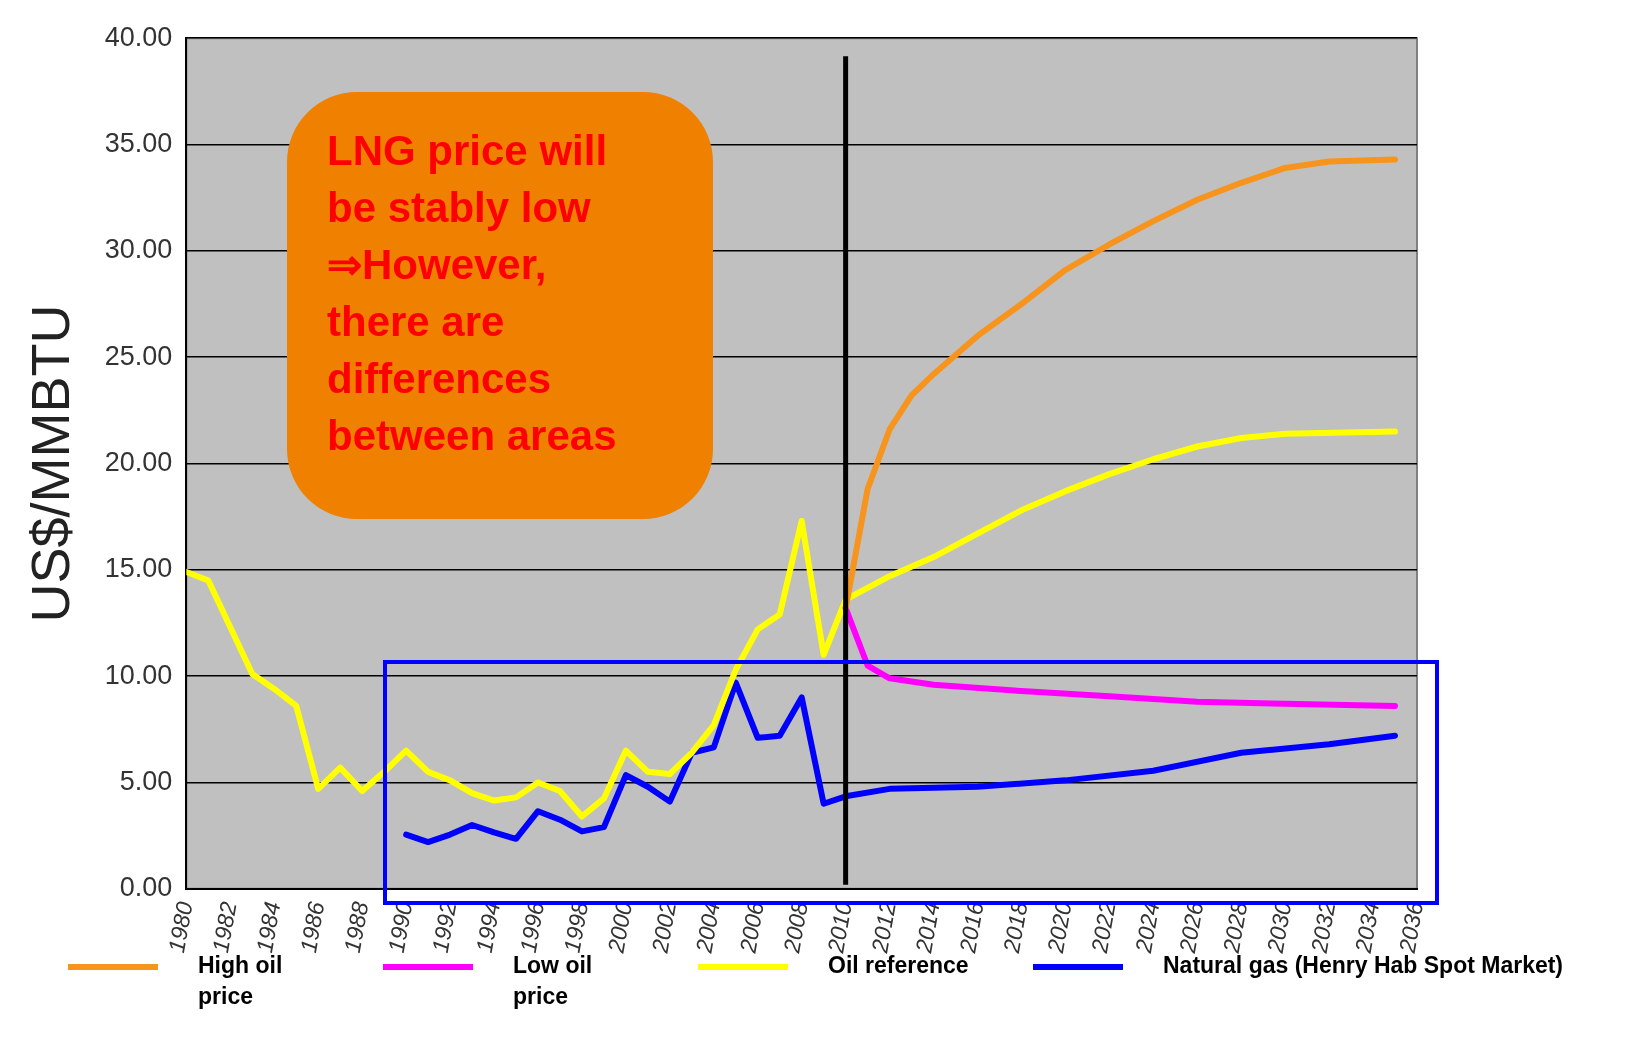  What do you see at coordinates (224, 927) in the screenshot?
I see `x-tick-label: 1982` at bounding box center [224, 927].